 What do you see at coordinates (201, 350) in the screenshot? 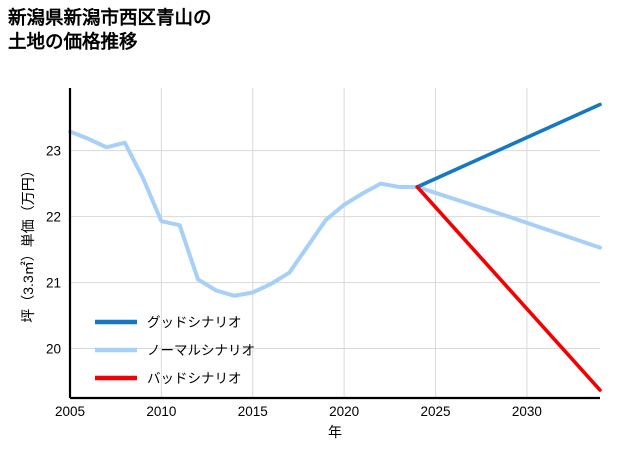
I see `legend-label-normal: ノーマルシナリオ` at bounding box center [201, 350].